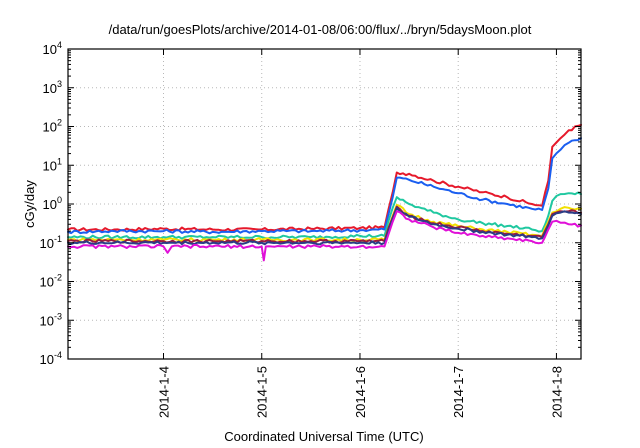 The height and width of the screenshot is (448, 640). What do you see at coordinates (51, 358) in the screenshot?
I see `y-tick-label: 10⁻⁴` at bounding box center [51, 358].